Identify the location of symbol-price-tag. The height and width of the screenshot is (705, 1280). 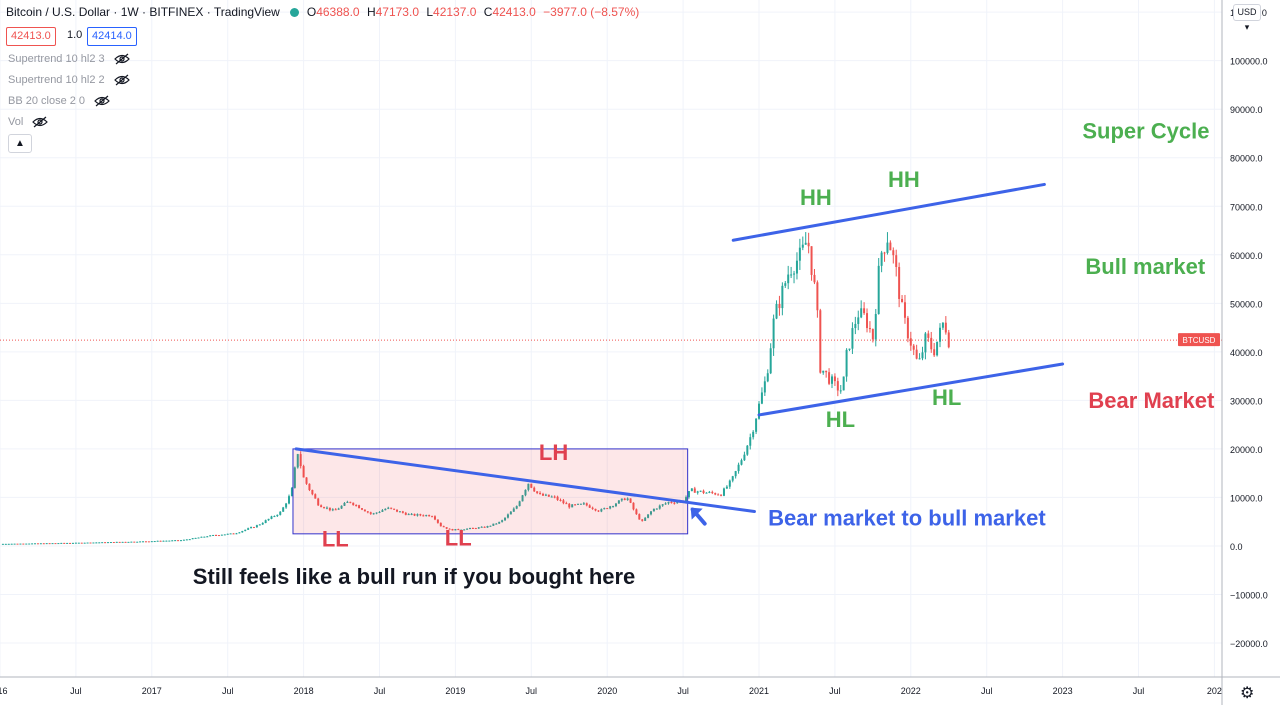
(1199, 340).